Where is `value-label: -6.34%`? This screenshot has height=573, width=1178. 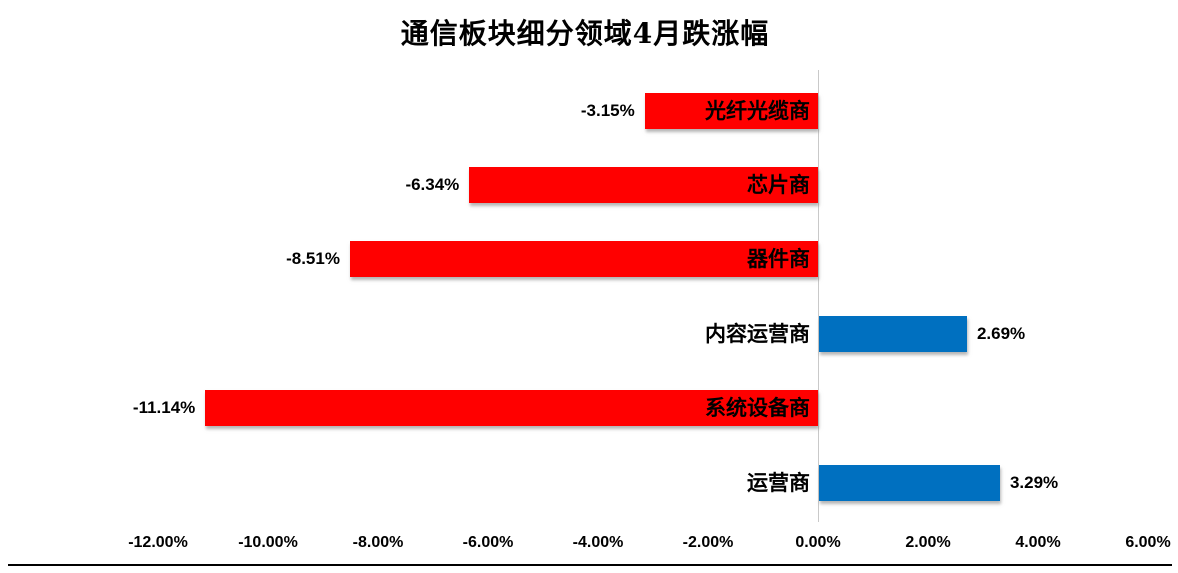 value-label: -6.34% is located at coordinates (432, 184).